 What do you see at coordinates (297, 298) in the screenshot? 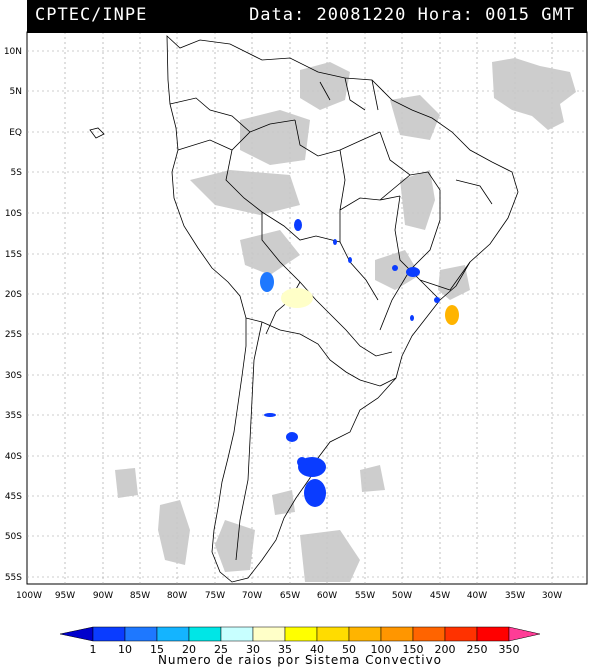
I see `convective-cell-yellow` at bounding box center [297, 298].